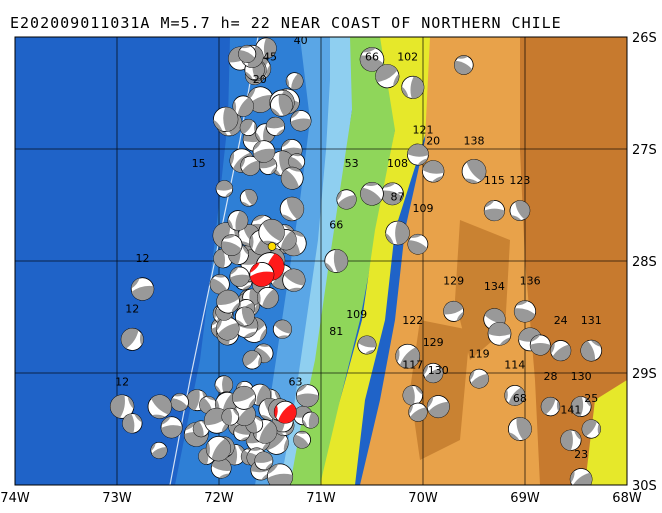 This screenshot has height=513, width=662. What do you see at coordinates (519, 180) in the screenshot?
I see `depth-label: 123` at bounding box center [519, 180].